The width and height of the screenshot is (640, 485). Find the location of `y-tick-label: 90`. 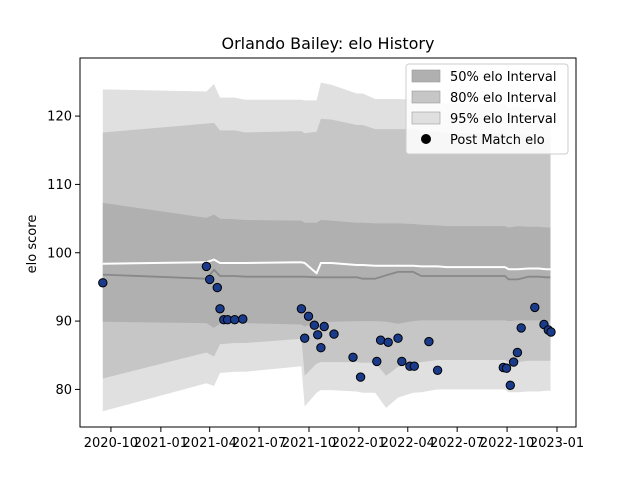

y-tick-label: 90 is located at coordinates (63, 322).